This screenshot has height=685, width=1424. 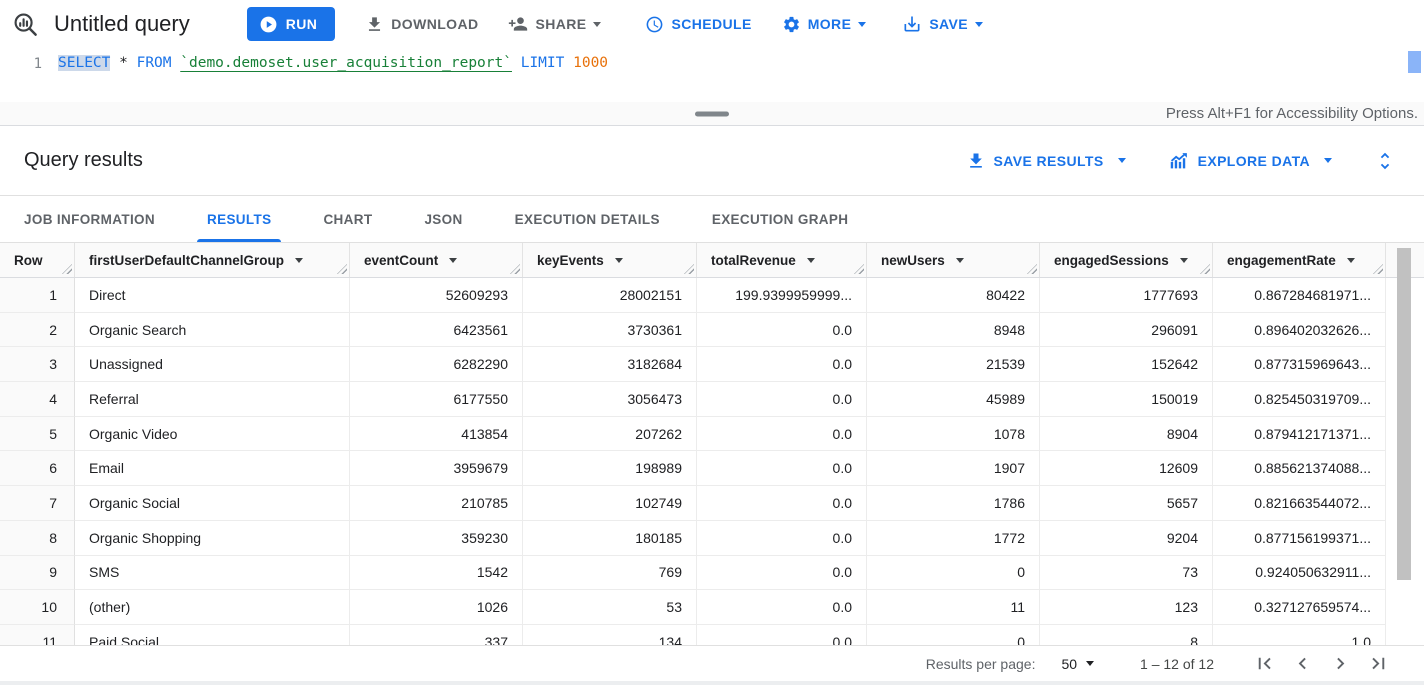 I want to click on play-circle-icon, so click(x=268, y=24).